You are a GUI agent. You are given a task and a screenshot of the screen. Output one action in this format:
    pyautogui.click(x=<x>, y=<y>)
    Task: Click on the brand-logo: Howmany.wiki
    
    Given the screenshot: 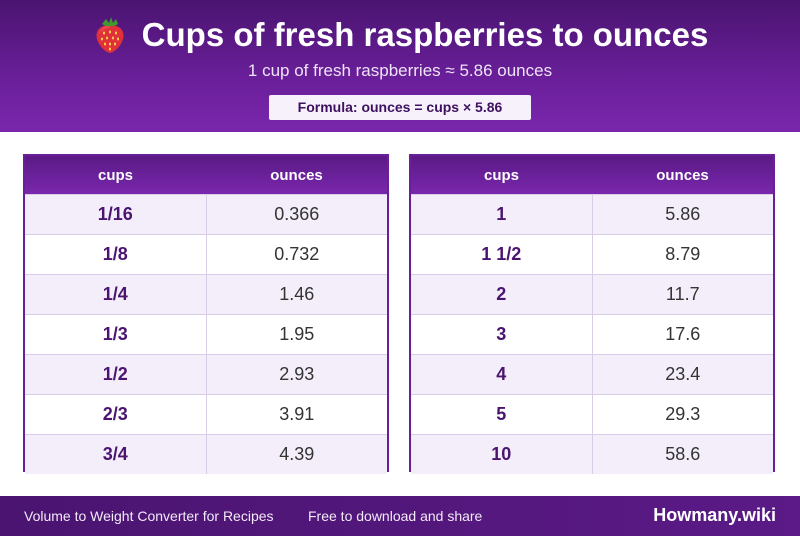 What is the action you would take?
    pyautogui.click(x=714, y=515)
    